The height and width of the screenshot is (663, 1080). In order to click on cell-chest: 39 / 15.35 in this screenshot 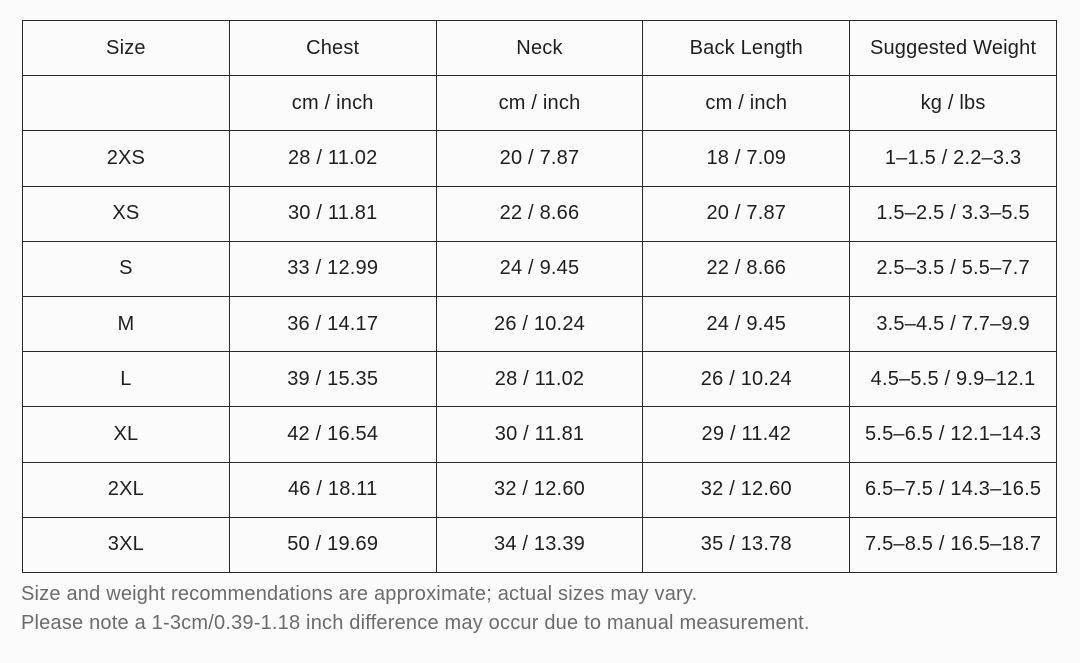, I will do `click(332, 379)`.